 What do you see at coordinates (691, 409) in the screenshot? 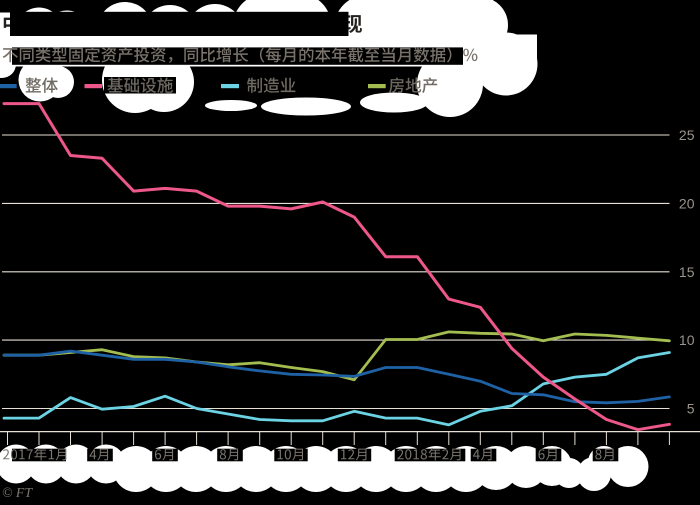
I see `svg-text: 5` at bounding box center [691, 409].